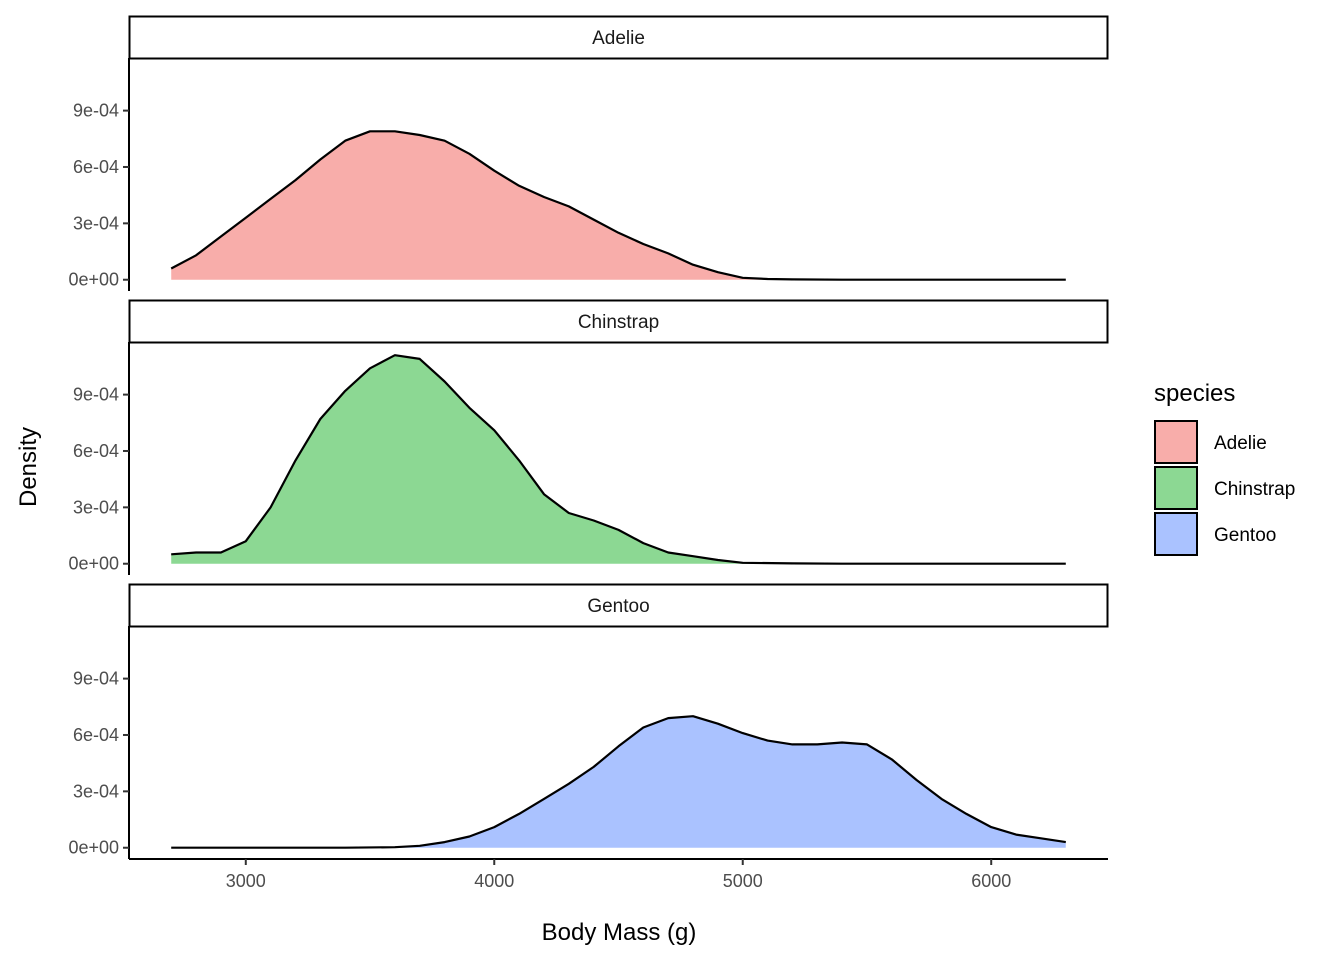 The height and width of the screenshot is (960, 1344). I want to click on legend-key-adelie, so click(1176, 442).